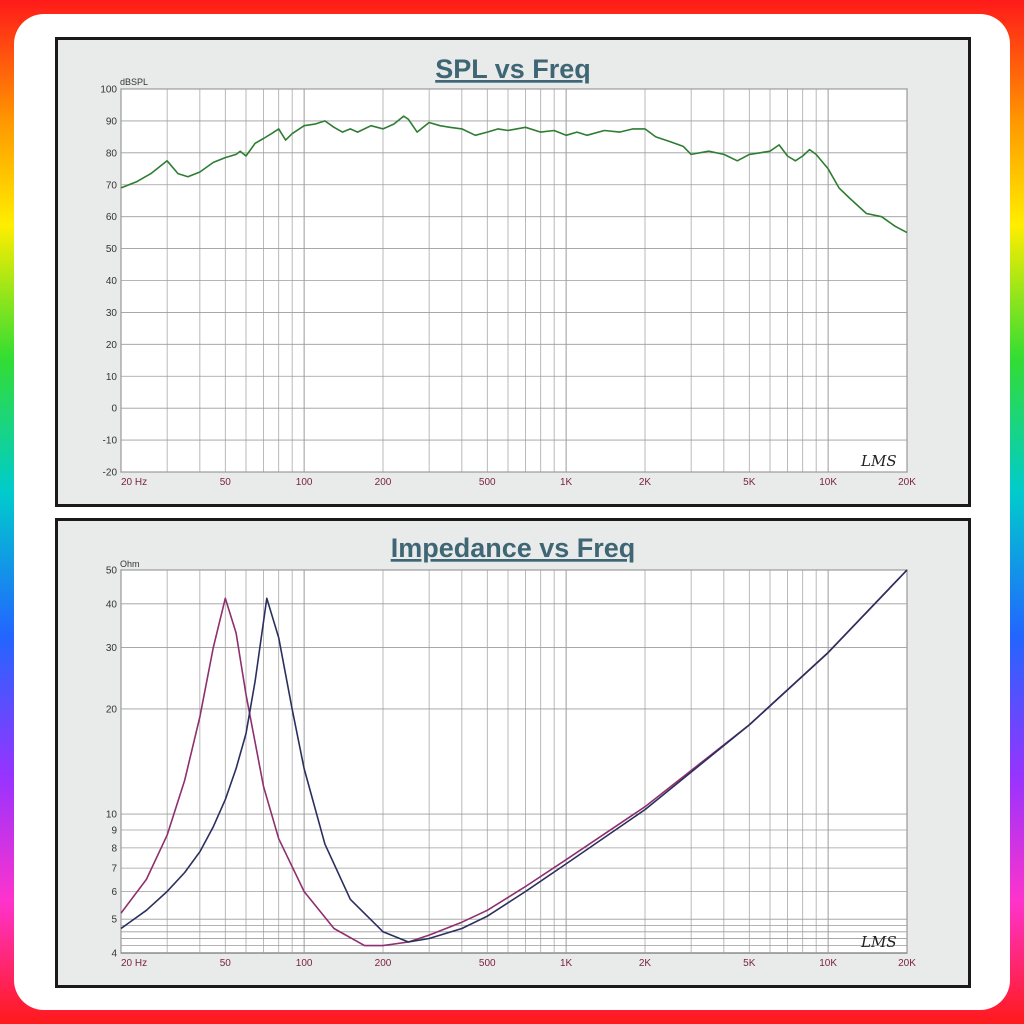 The width and height of the screenshot is (1024, 1024). What do you see at coordinates (114, 848) in the screenshot?
I see `impedance-y-tick-label: 8` at bounding box center [114, 848].